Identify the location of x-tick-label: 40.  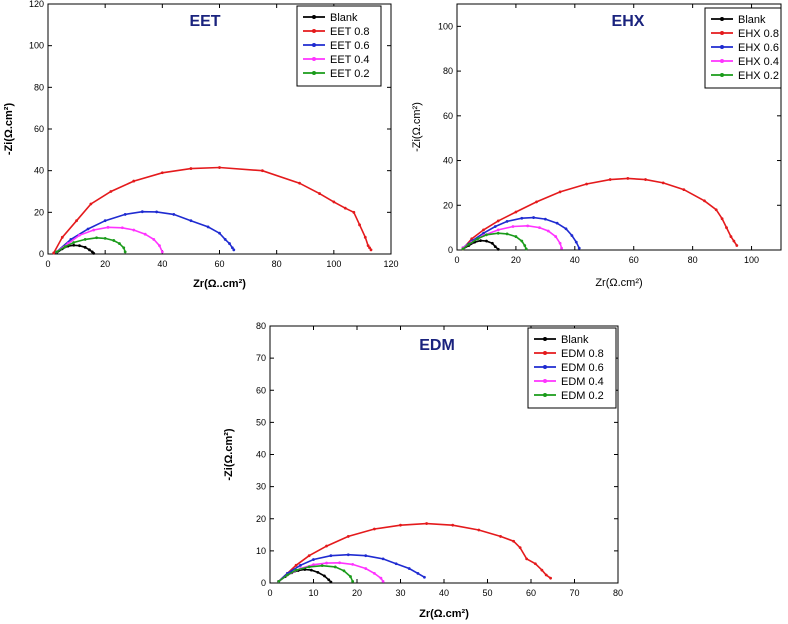
(575, 260).